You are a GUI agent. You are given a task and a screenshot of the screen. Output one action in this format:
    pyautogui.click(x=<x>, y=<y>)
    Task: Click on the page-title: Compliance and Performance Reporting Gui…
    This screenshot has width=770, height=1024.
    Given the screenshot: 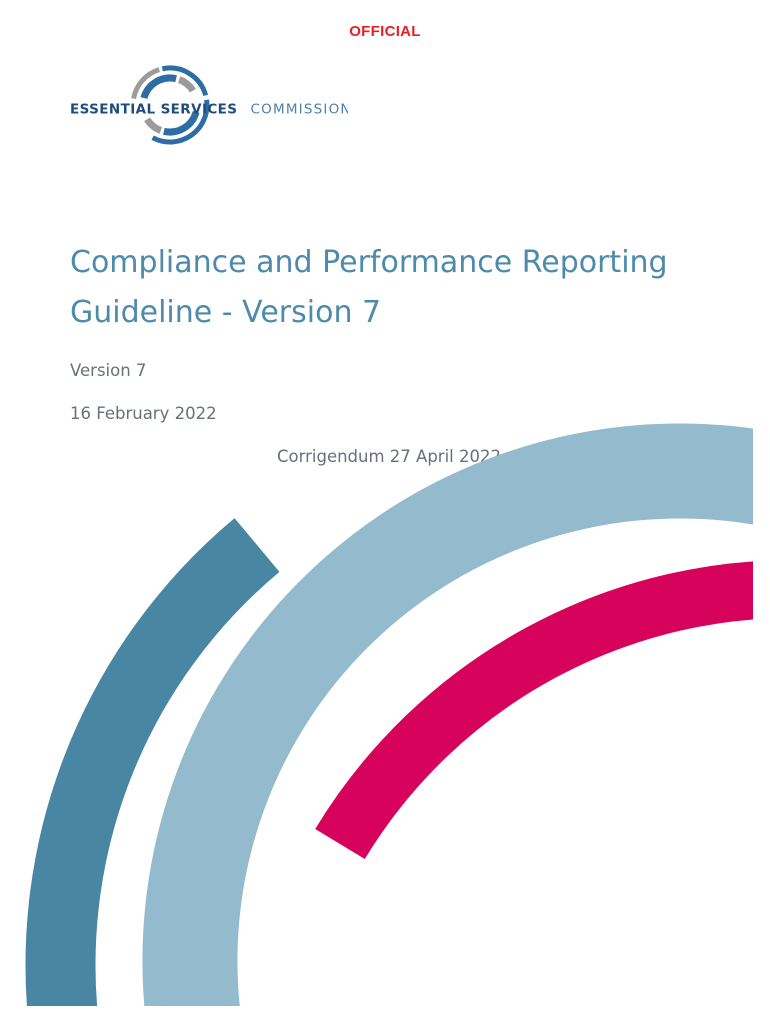 What is the action you would take?
    pyautogui.click(x=390, y=288)
    